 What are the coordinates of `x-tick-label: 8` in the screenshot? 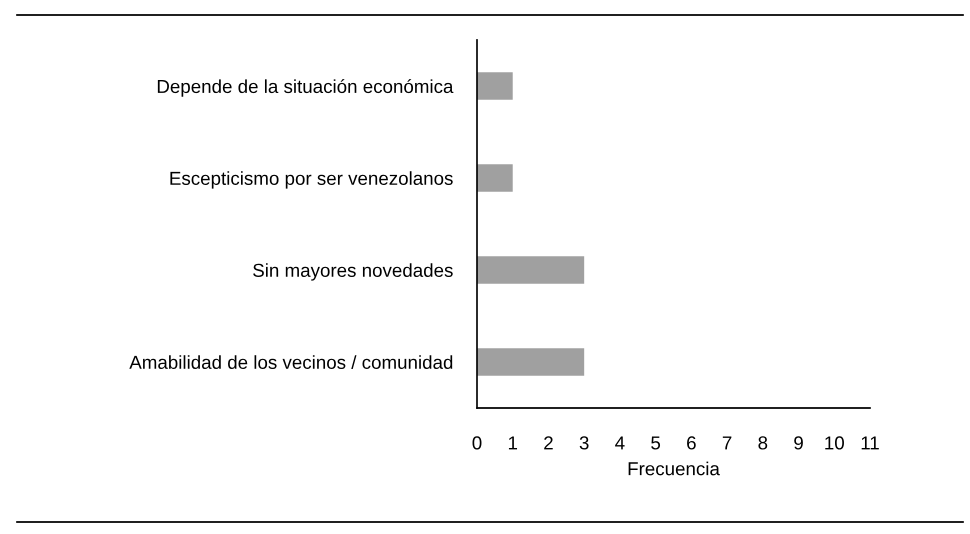 It's located at (763, 443).